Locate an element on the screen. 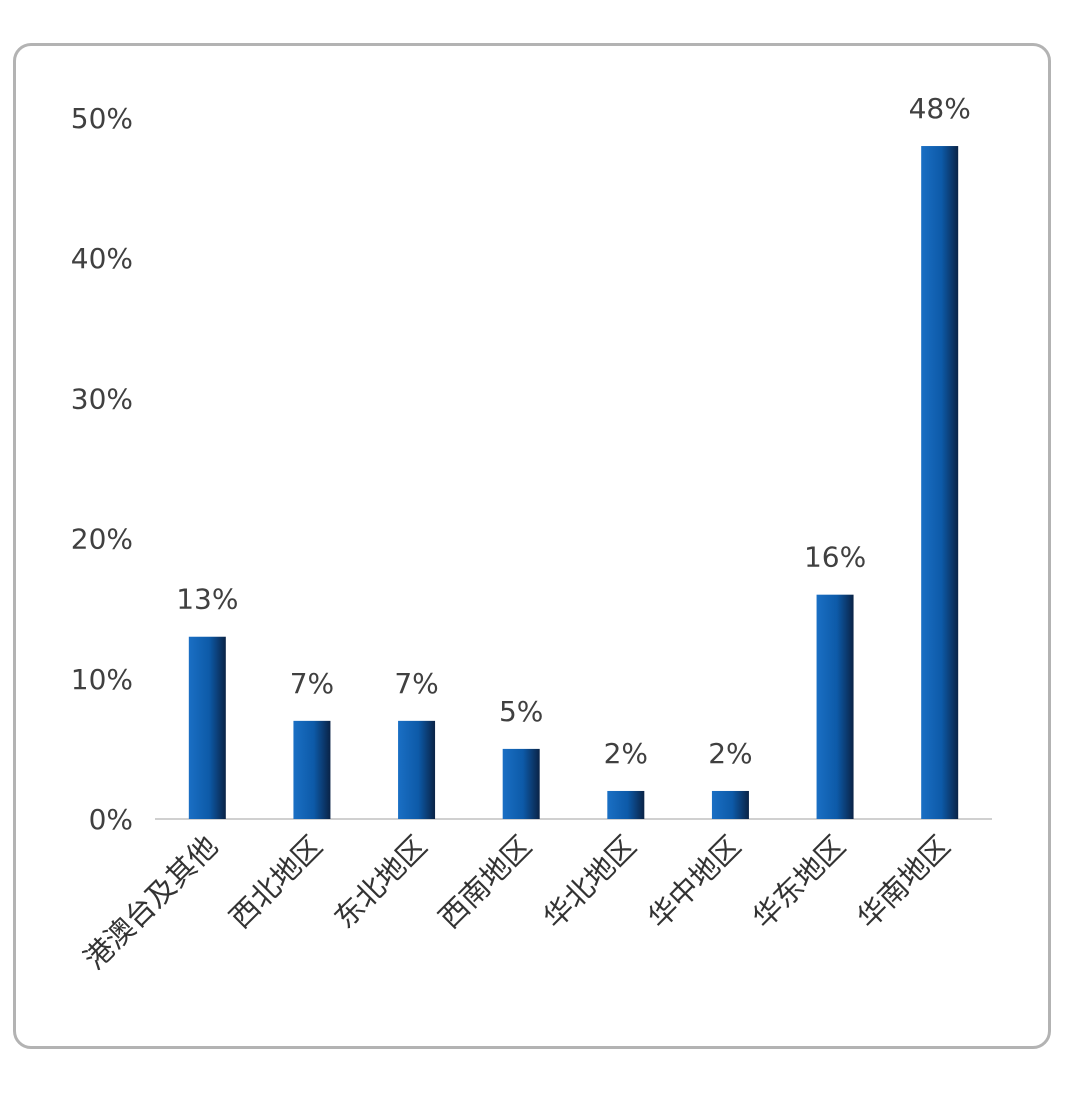 Image resolution: width=1080 pixels, height=1112 pixels. y-tick-label: 50% is located at coordinates (102, 118).